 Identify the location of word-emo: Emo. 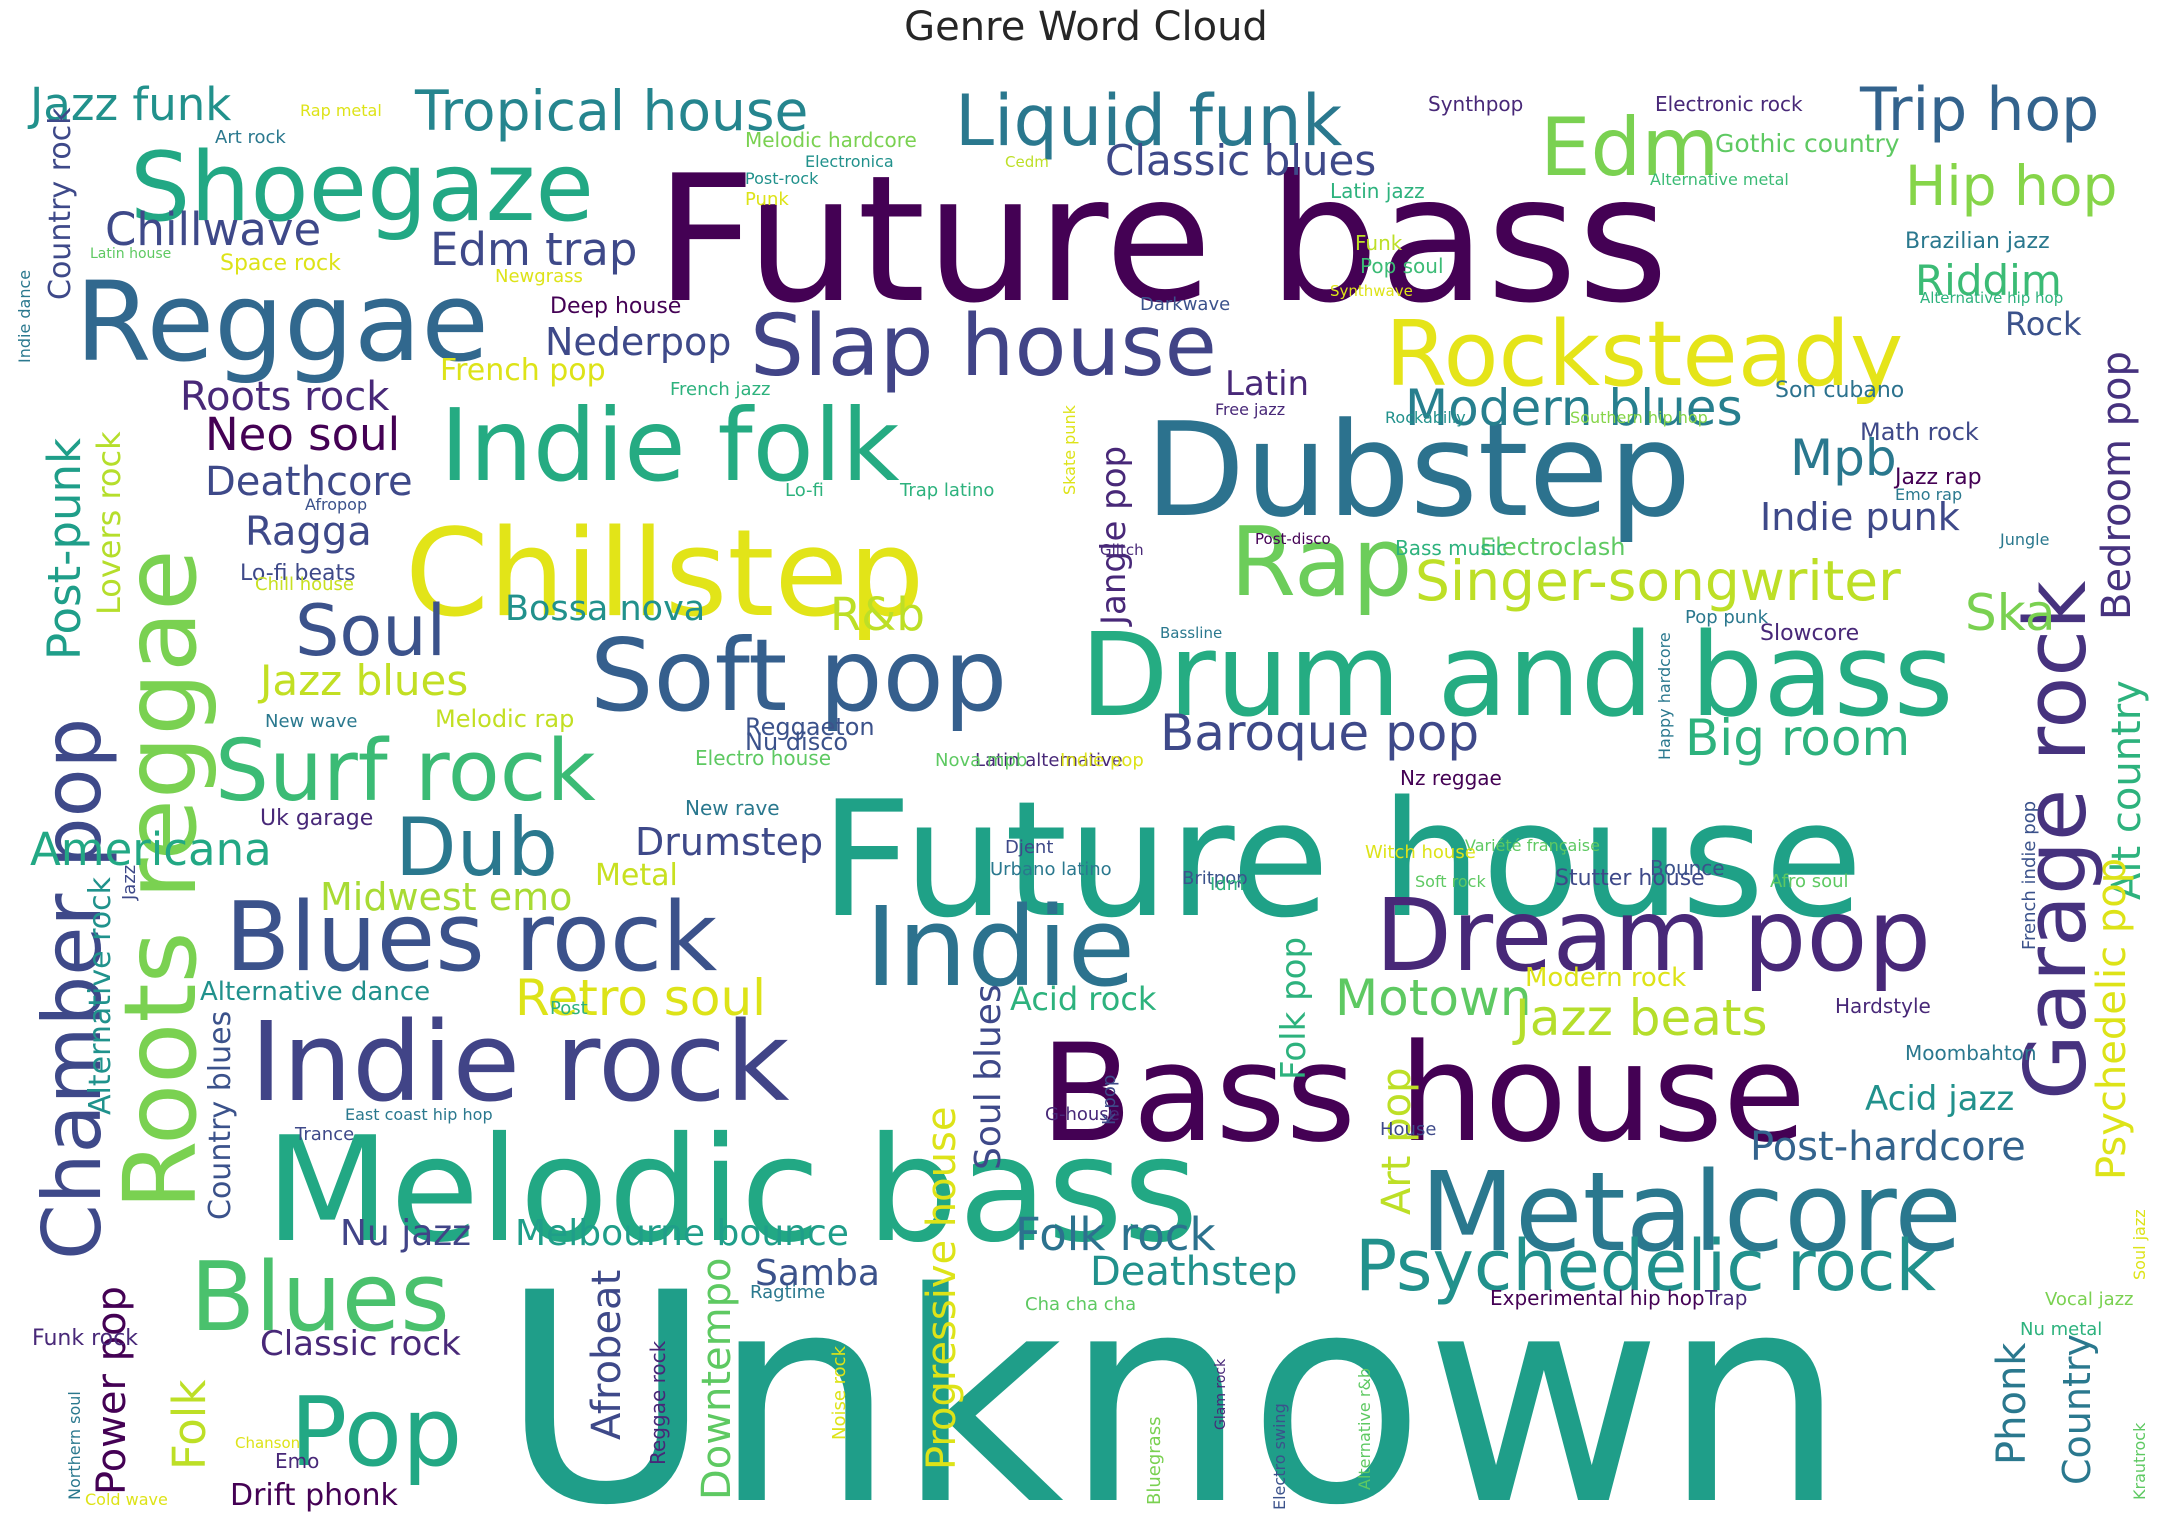
(297, 1461).